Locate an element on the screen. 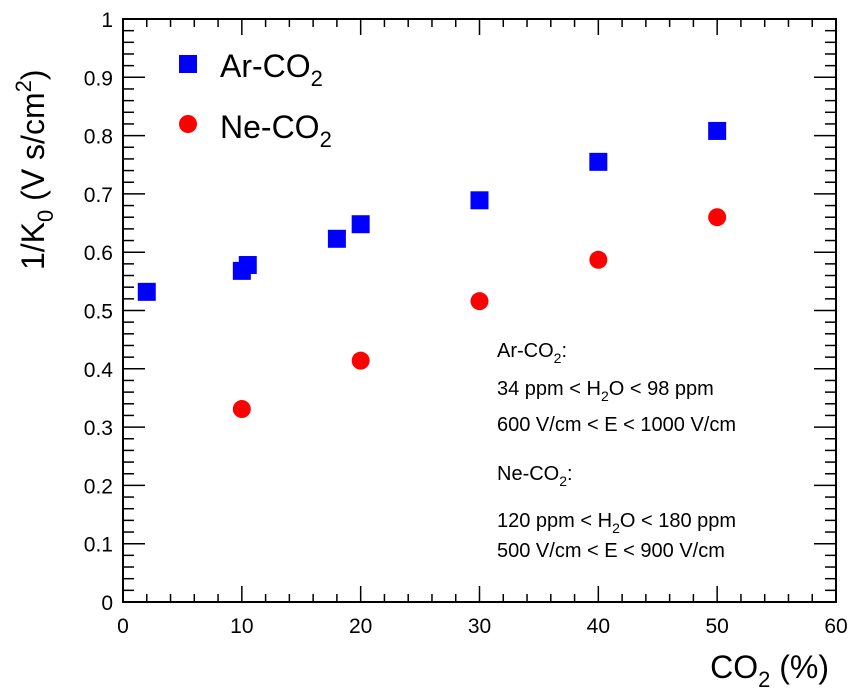 The height and width of the screenshot is (691, 855). y-tick-label: 0.1 is located at coordinates (98, 545).